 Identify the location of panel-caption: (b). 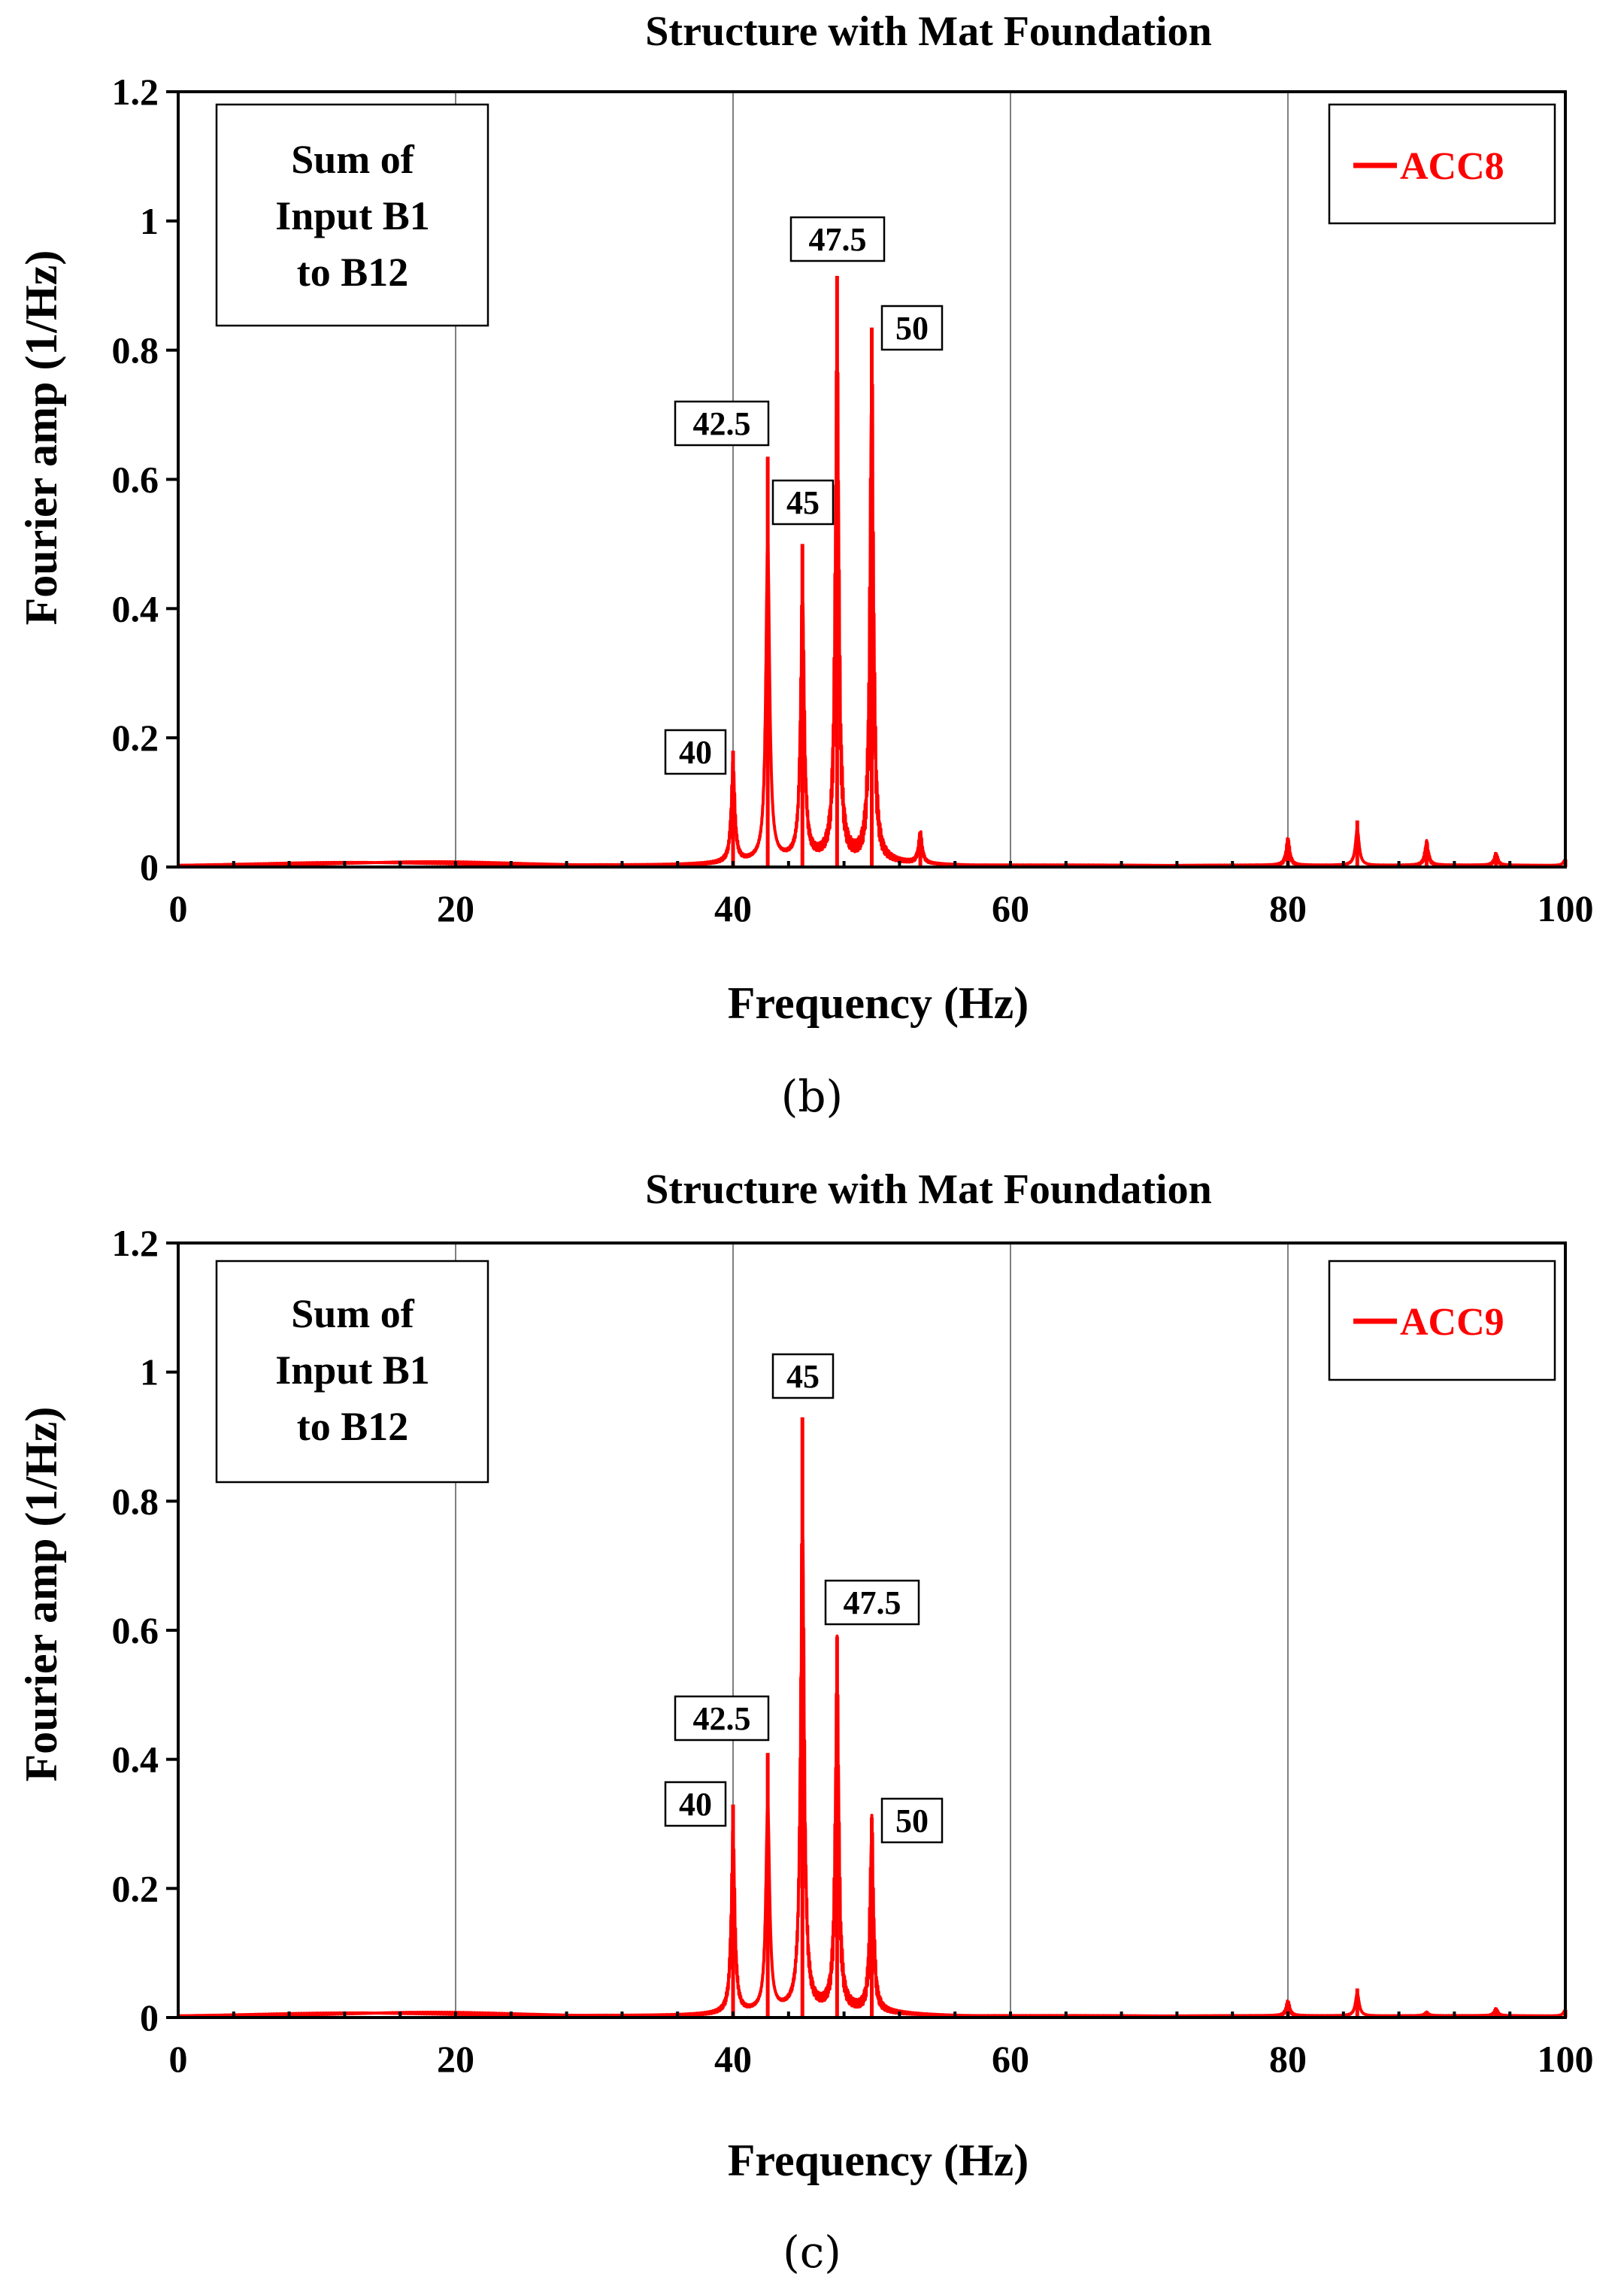
(812, 1096).